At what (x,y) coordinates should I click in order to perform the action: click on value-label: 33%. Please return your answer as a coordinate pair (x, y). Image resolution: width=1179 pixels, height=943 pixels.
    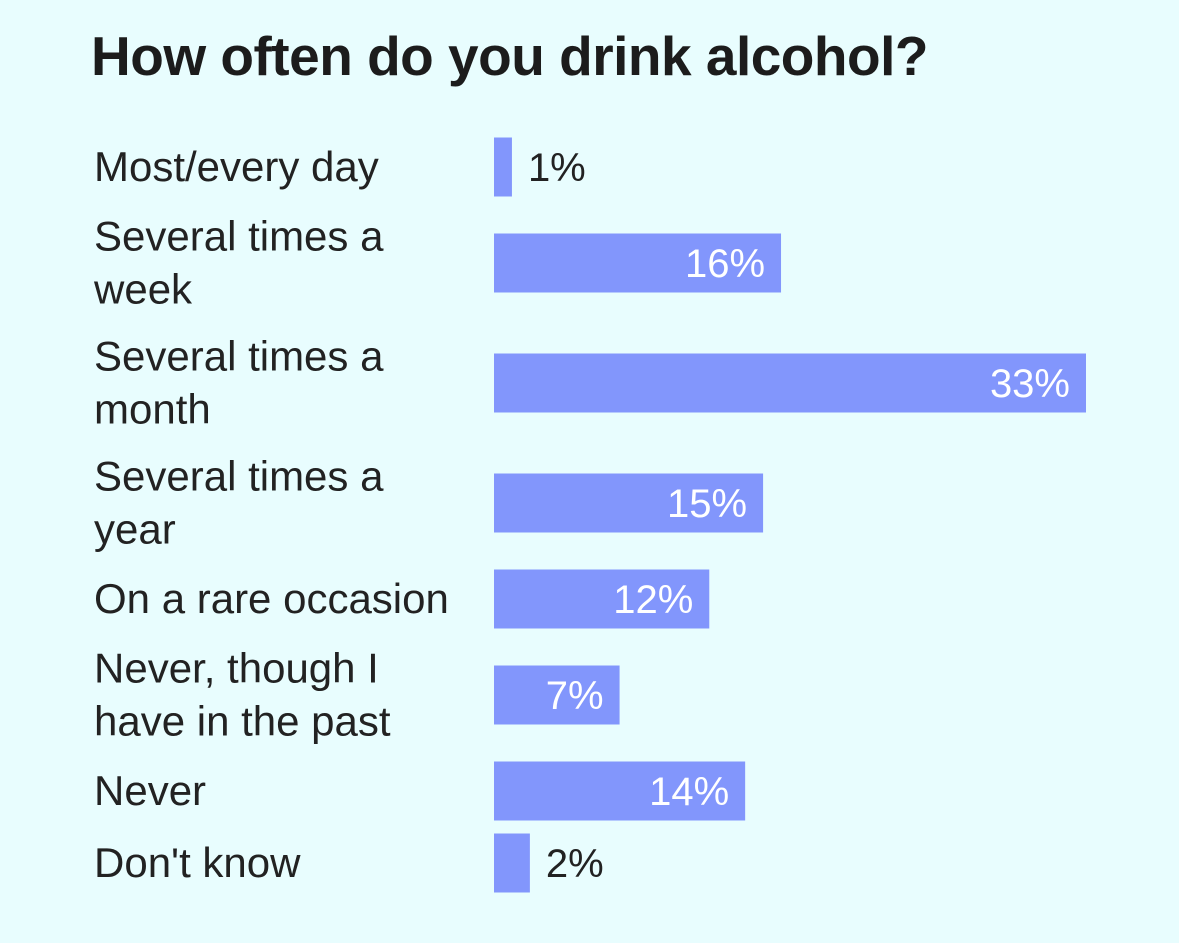
    Looking at the image, I should click on (1030, 384).